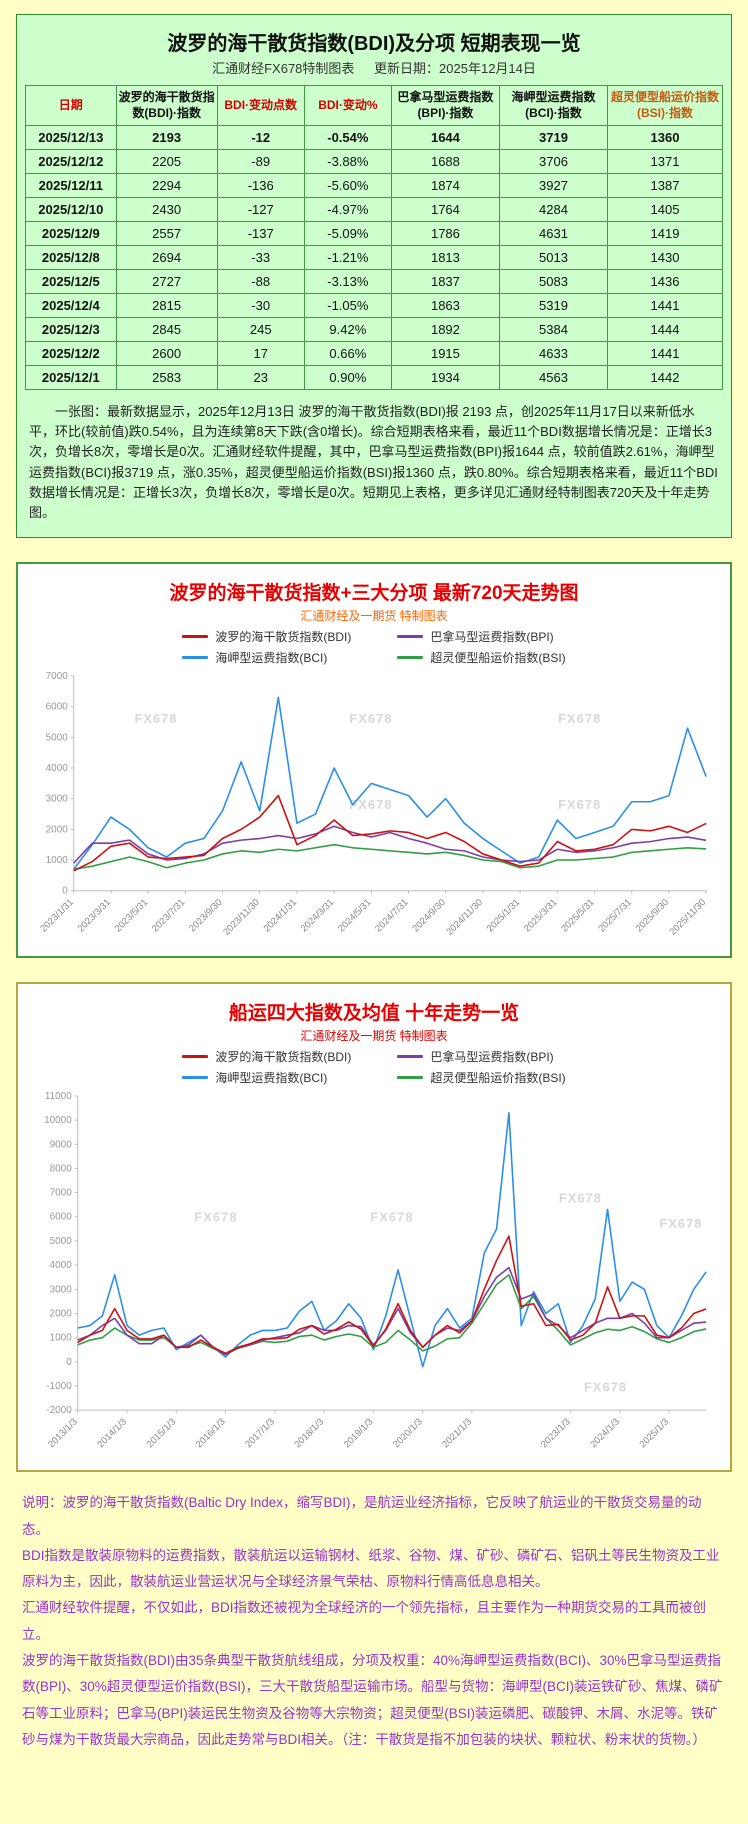  Describe the element at coordinates (131, 915) in the screenshot. I see `x-axis-tick-label: 2023/5/31` at that location.